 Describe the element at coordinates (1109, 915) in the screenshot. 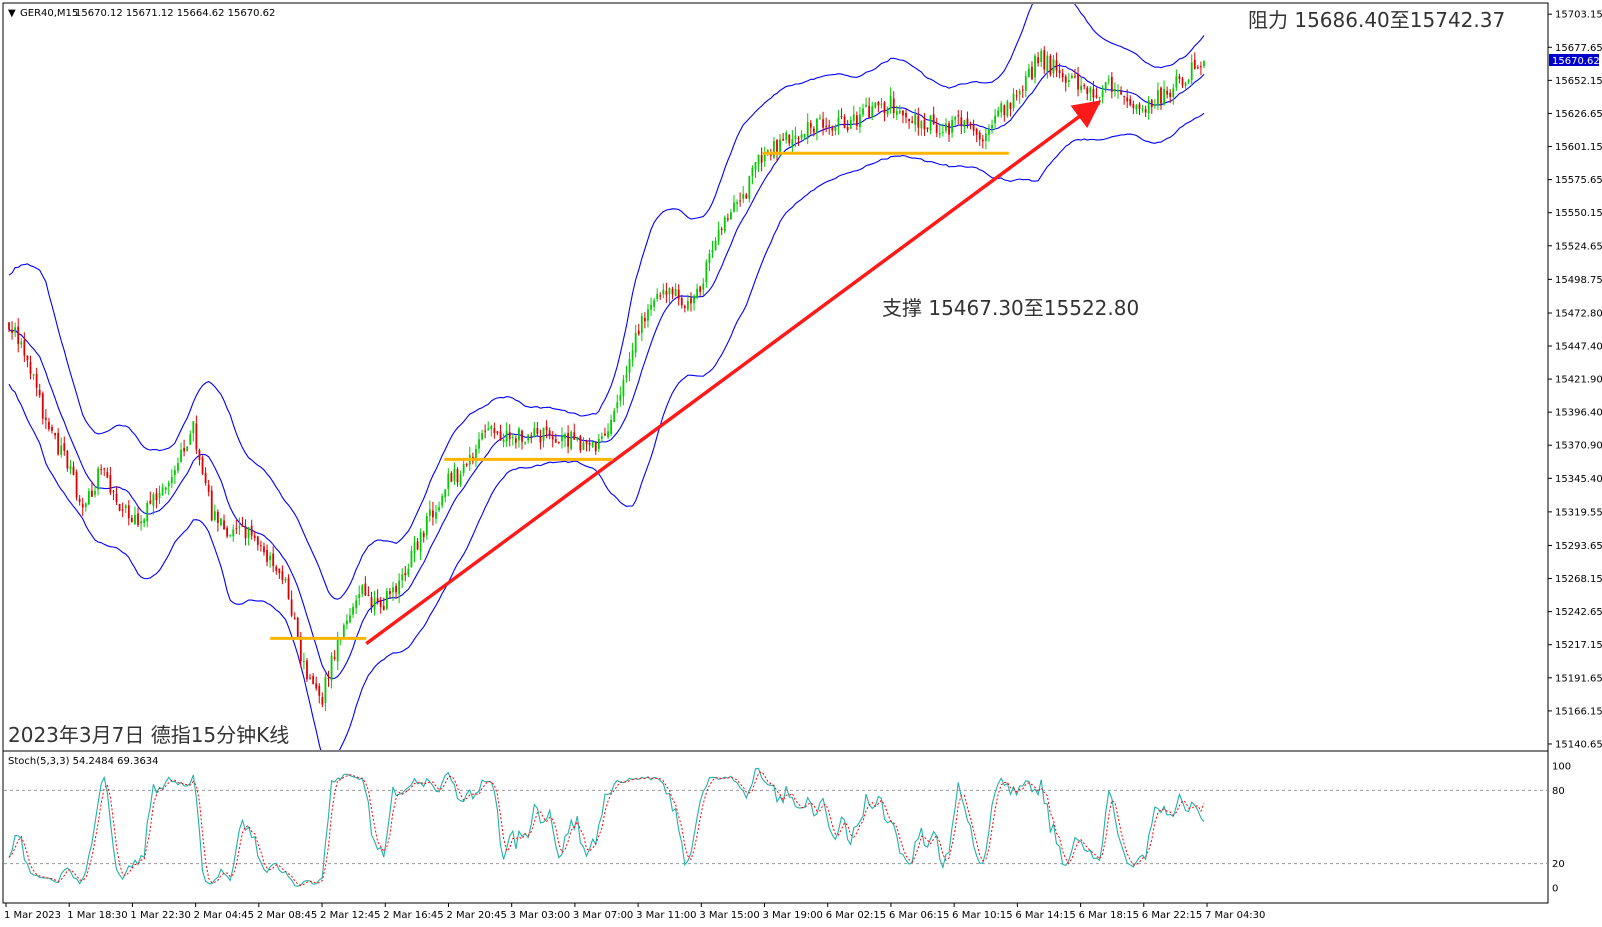

I see `time-tick-label: 6 Mar 18:15` at that location.